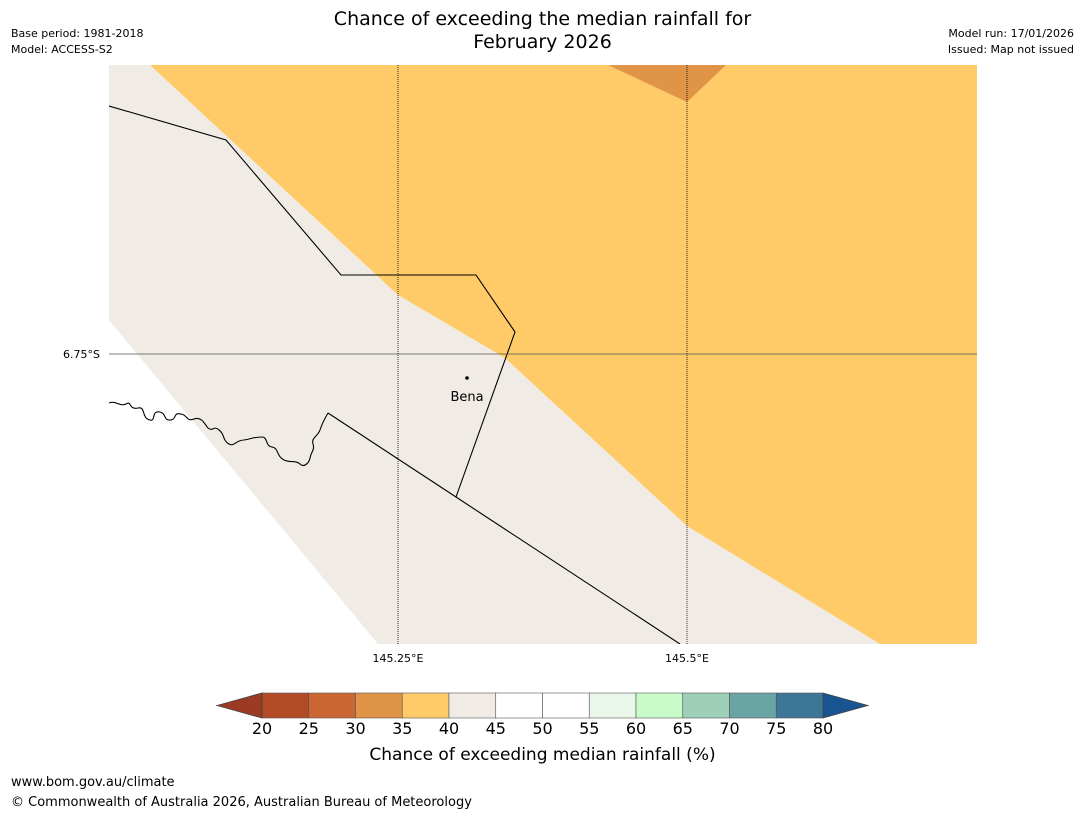 The image size is (1085, 816). Describe the element at coordinates (62, 49) in the screenshot. I see `model-text: Model: ACCESS-S2` at that location.